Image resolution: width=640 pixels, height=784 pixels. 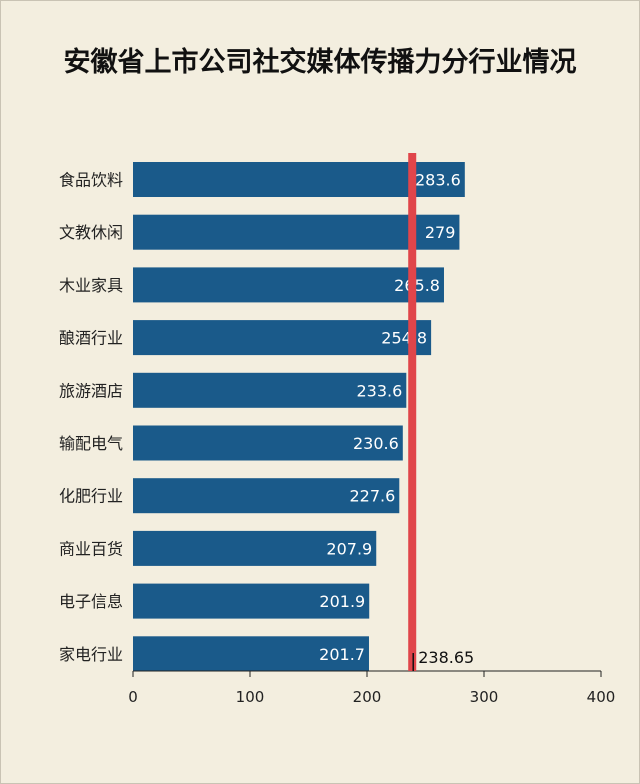 What do you see at coordinates (438, 180) in the screenshot?
I see `value-label: 283.6` at bounding box center [438, 180].